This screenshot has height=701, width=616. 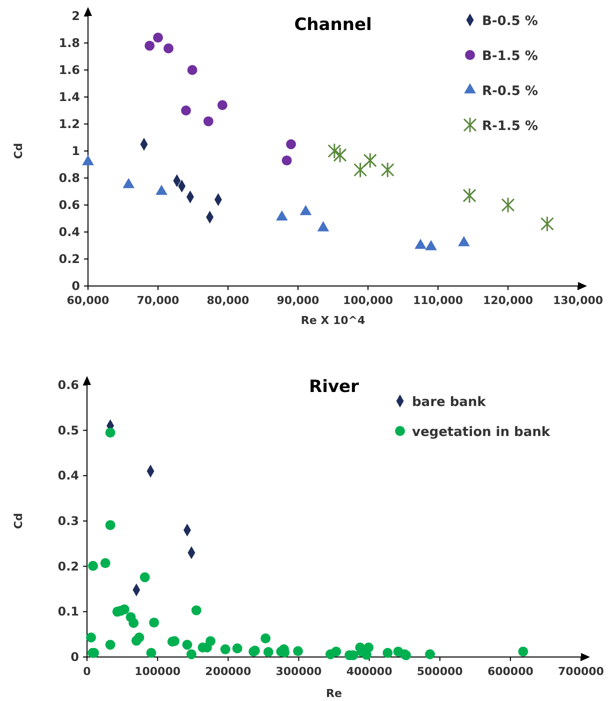 I want to click on x-tick-label: 60,000, so click(x=88, y=300).